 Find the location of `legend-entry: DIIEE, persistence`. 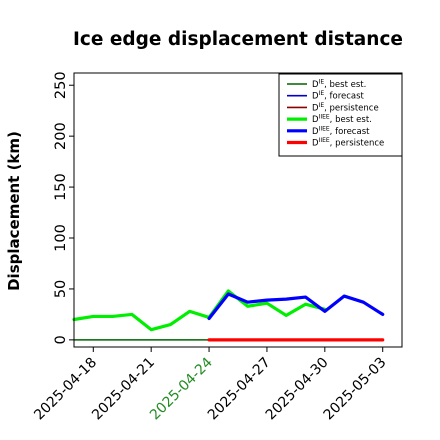

legend-entry: DIIEE, persistence is located at coordinates (348, 143).